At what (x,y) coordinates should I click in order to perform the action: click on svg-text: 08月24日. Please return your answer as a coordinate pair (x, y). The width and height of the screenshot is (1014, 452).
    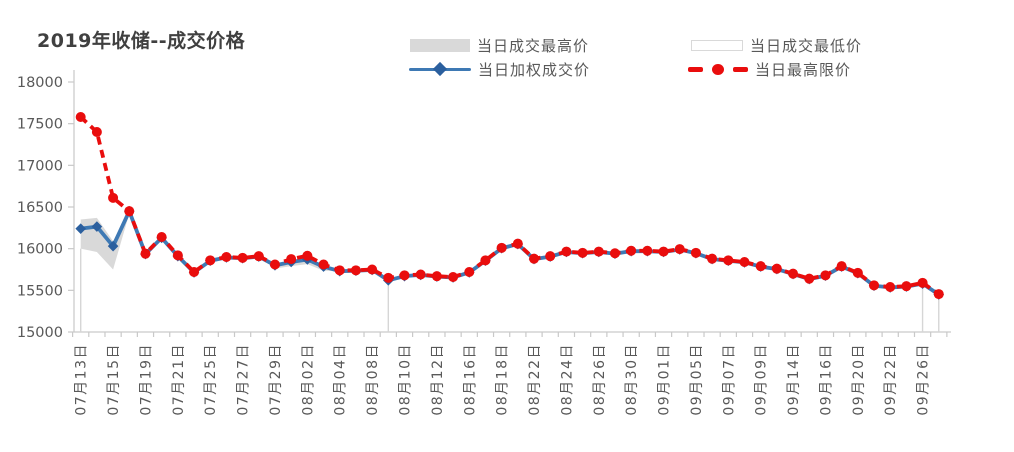
    Looking at the image, I should click on (567, 379).